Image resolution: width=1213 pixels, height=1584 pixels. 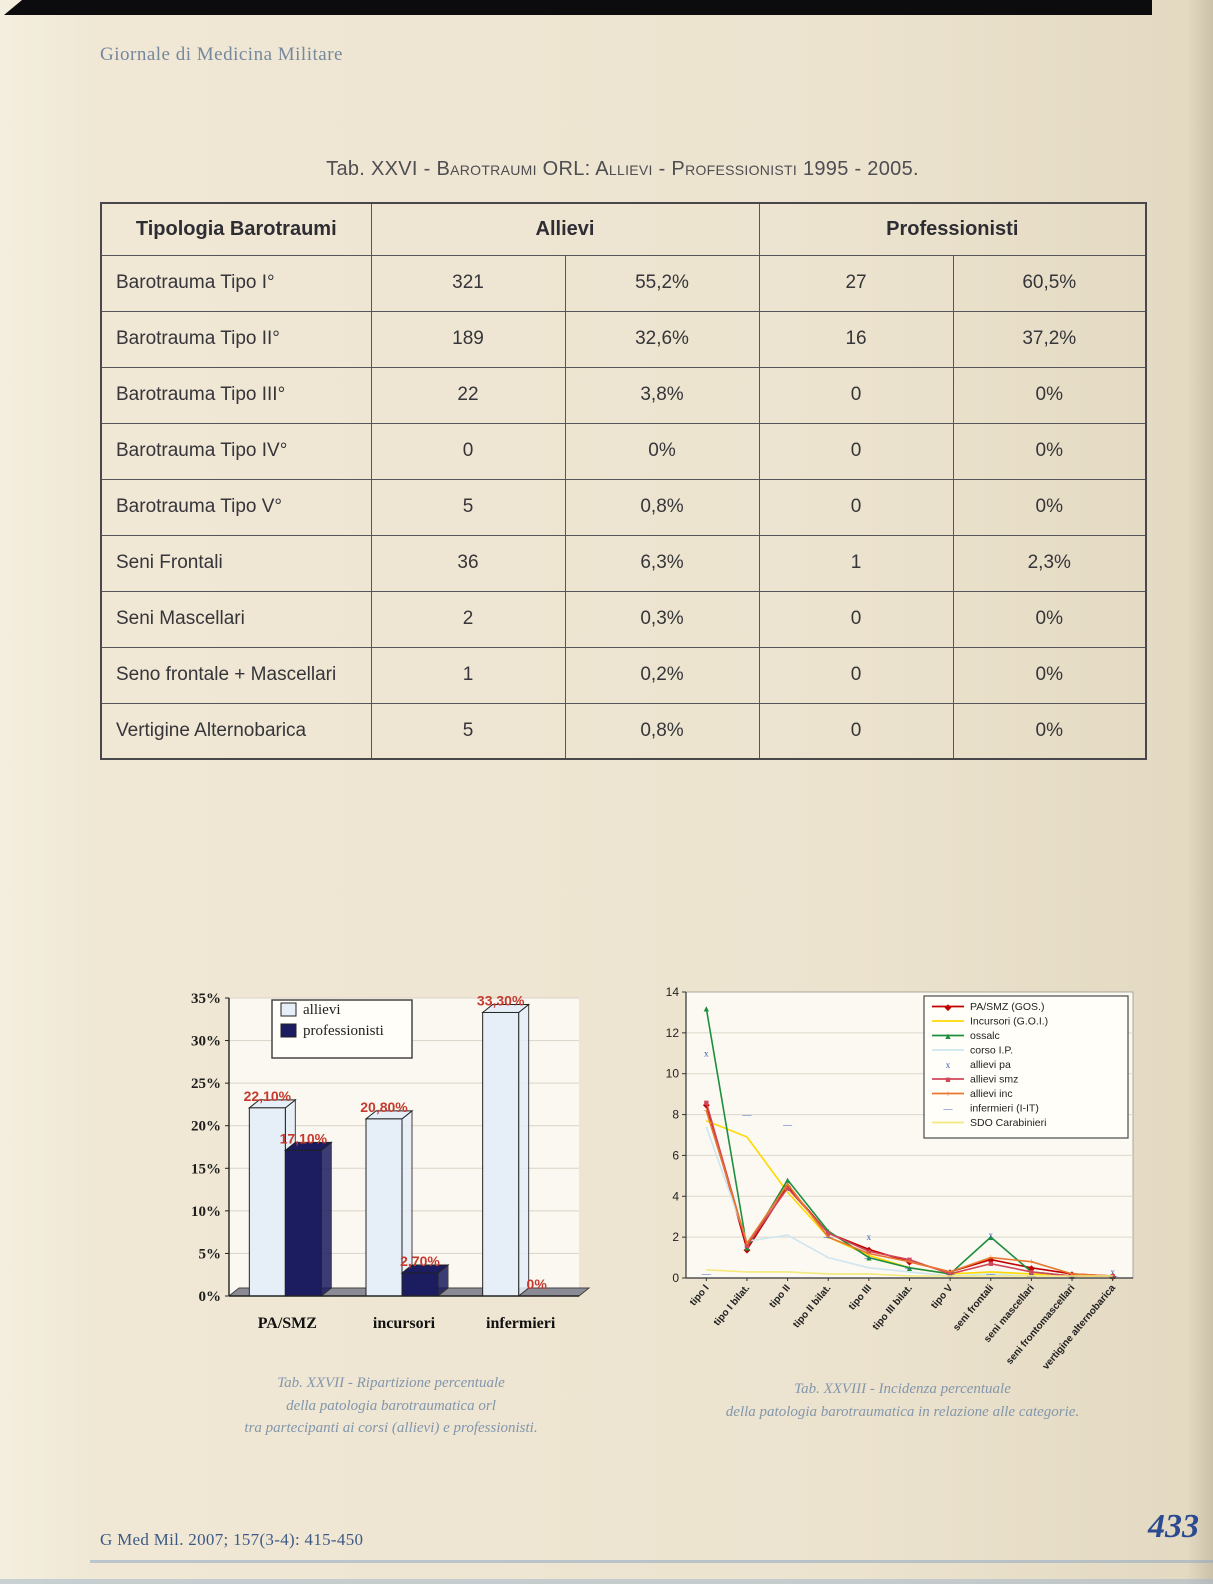 I want to click on row-value: 0,8%, so click(x=662, y=731).